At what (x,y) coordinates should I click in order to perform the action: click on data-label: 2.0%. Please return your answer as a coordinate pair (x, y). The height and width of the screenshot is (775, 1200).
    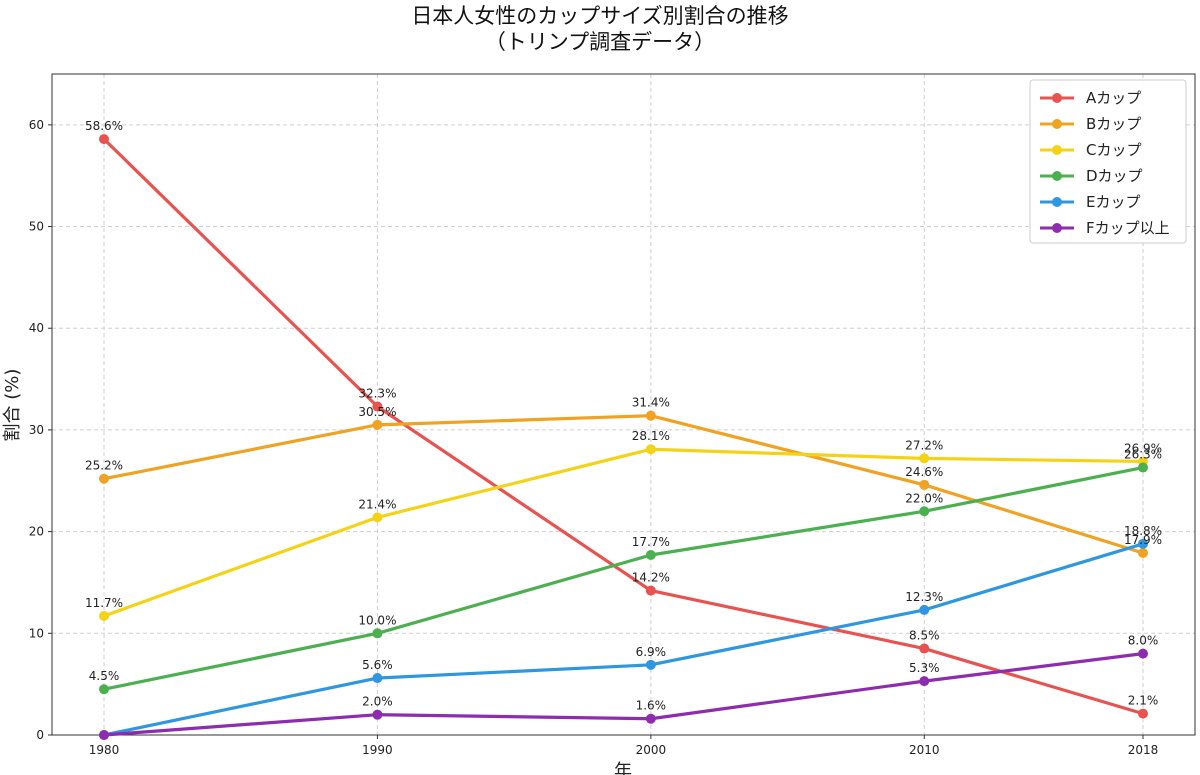
    Looking at the image, I should click on (377, 702).